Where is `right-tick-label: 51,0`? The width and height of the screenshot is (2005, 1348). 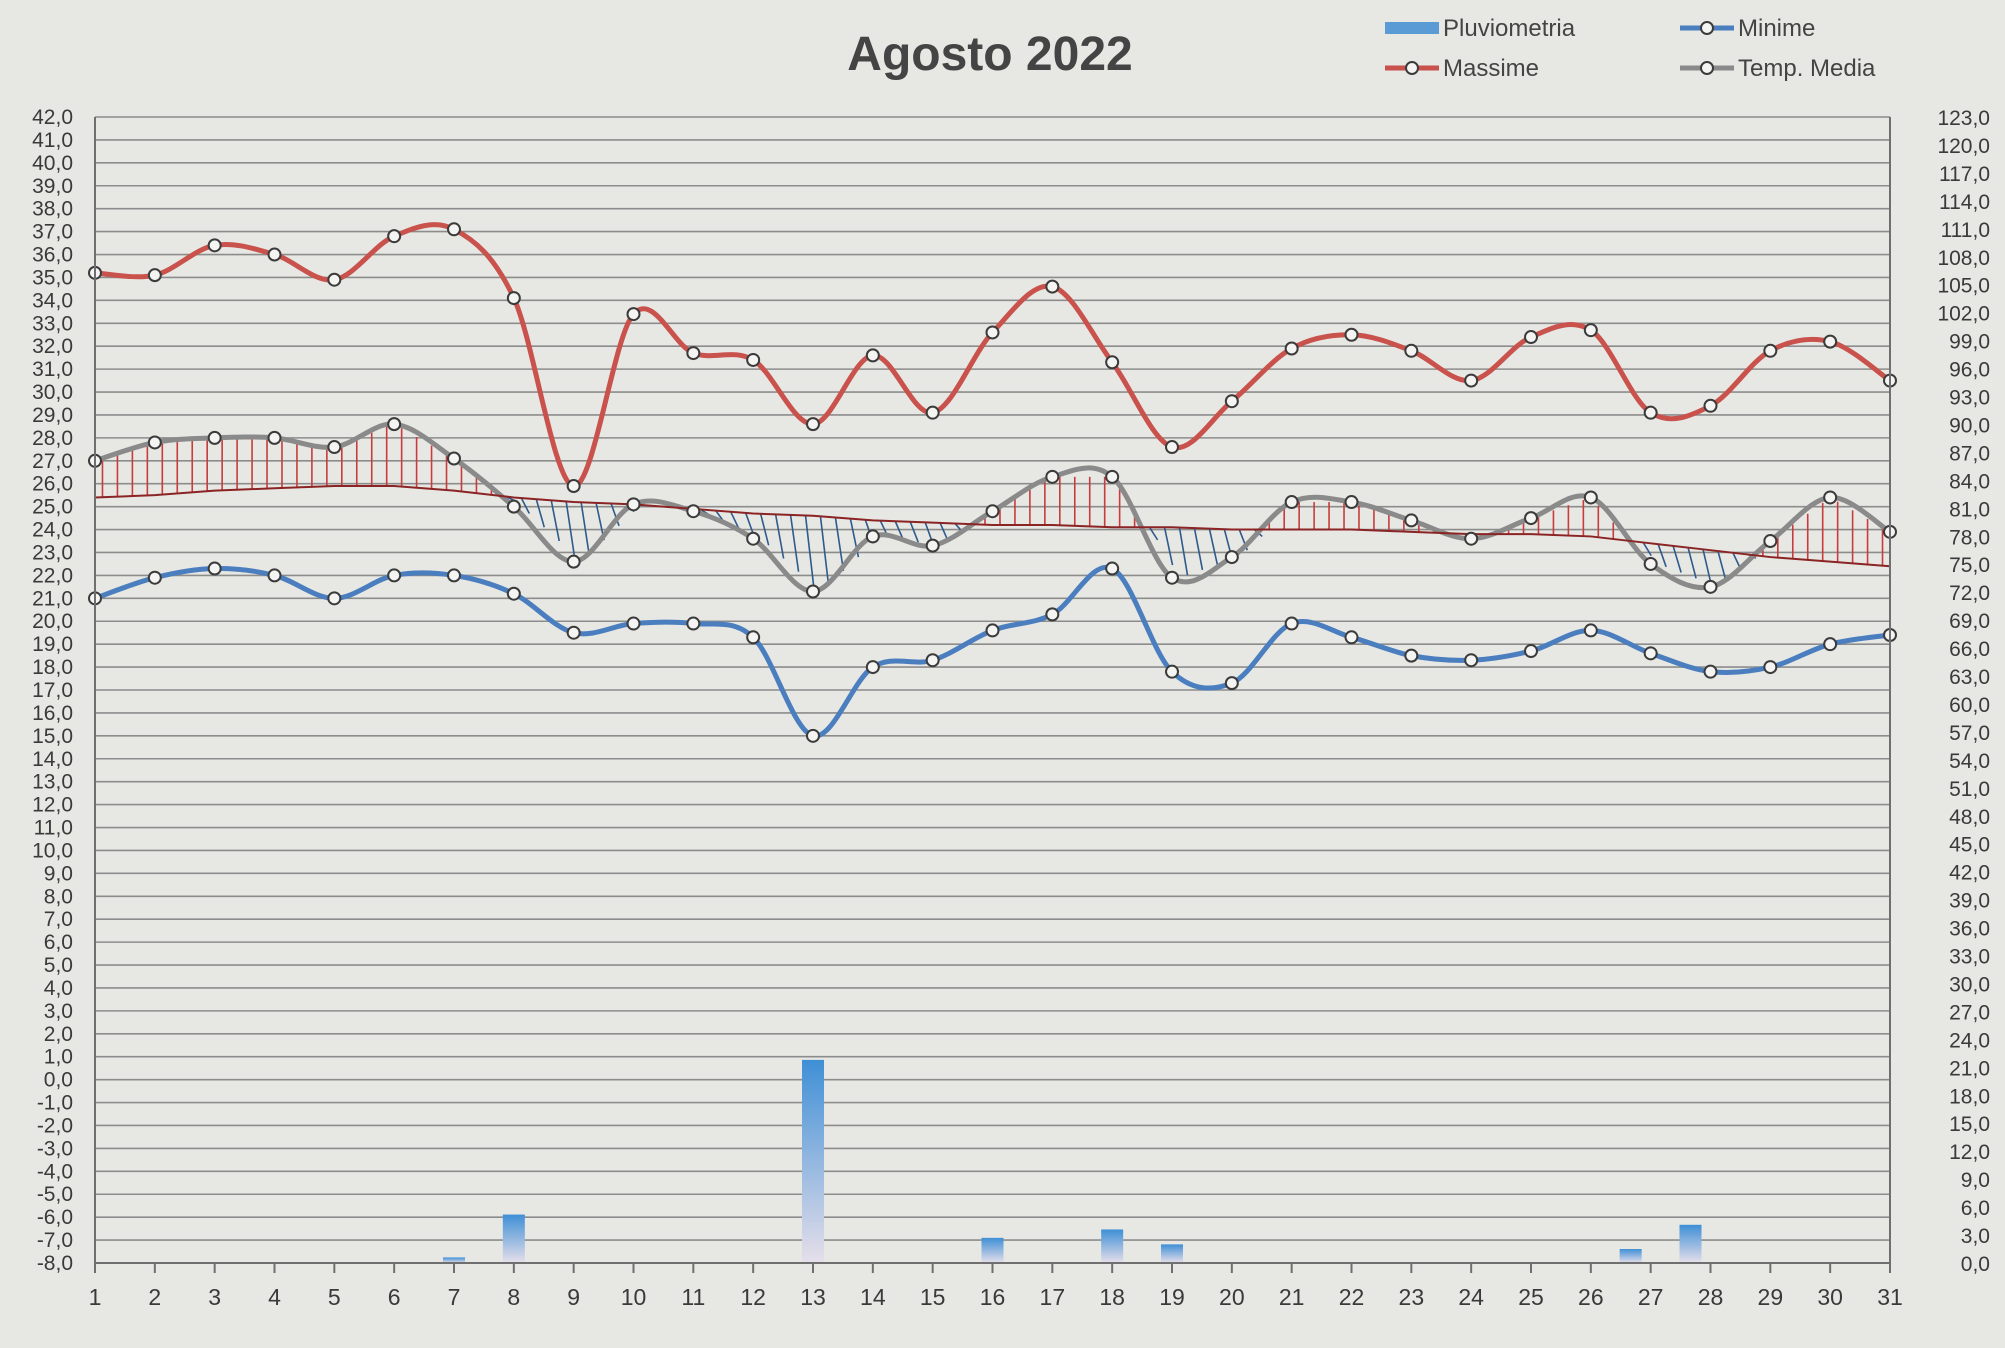 right-tick-label: 51,0 is located at coordinates (1969, 789).